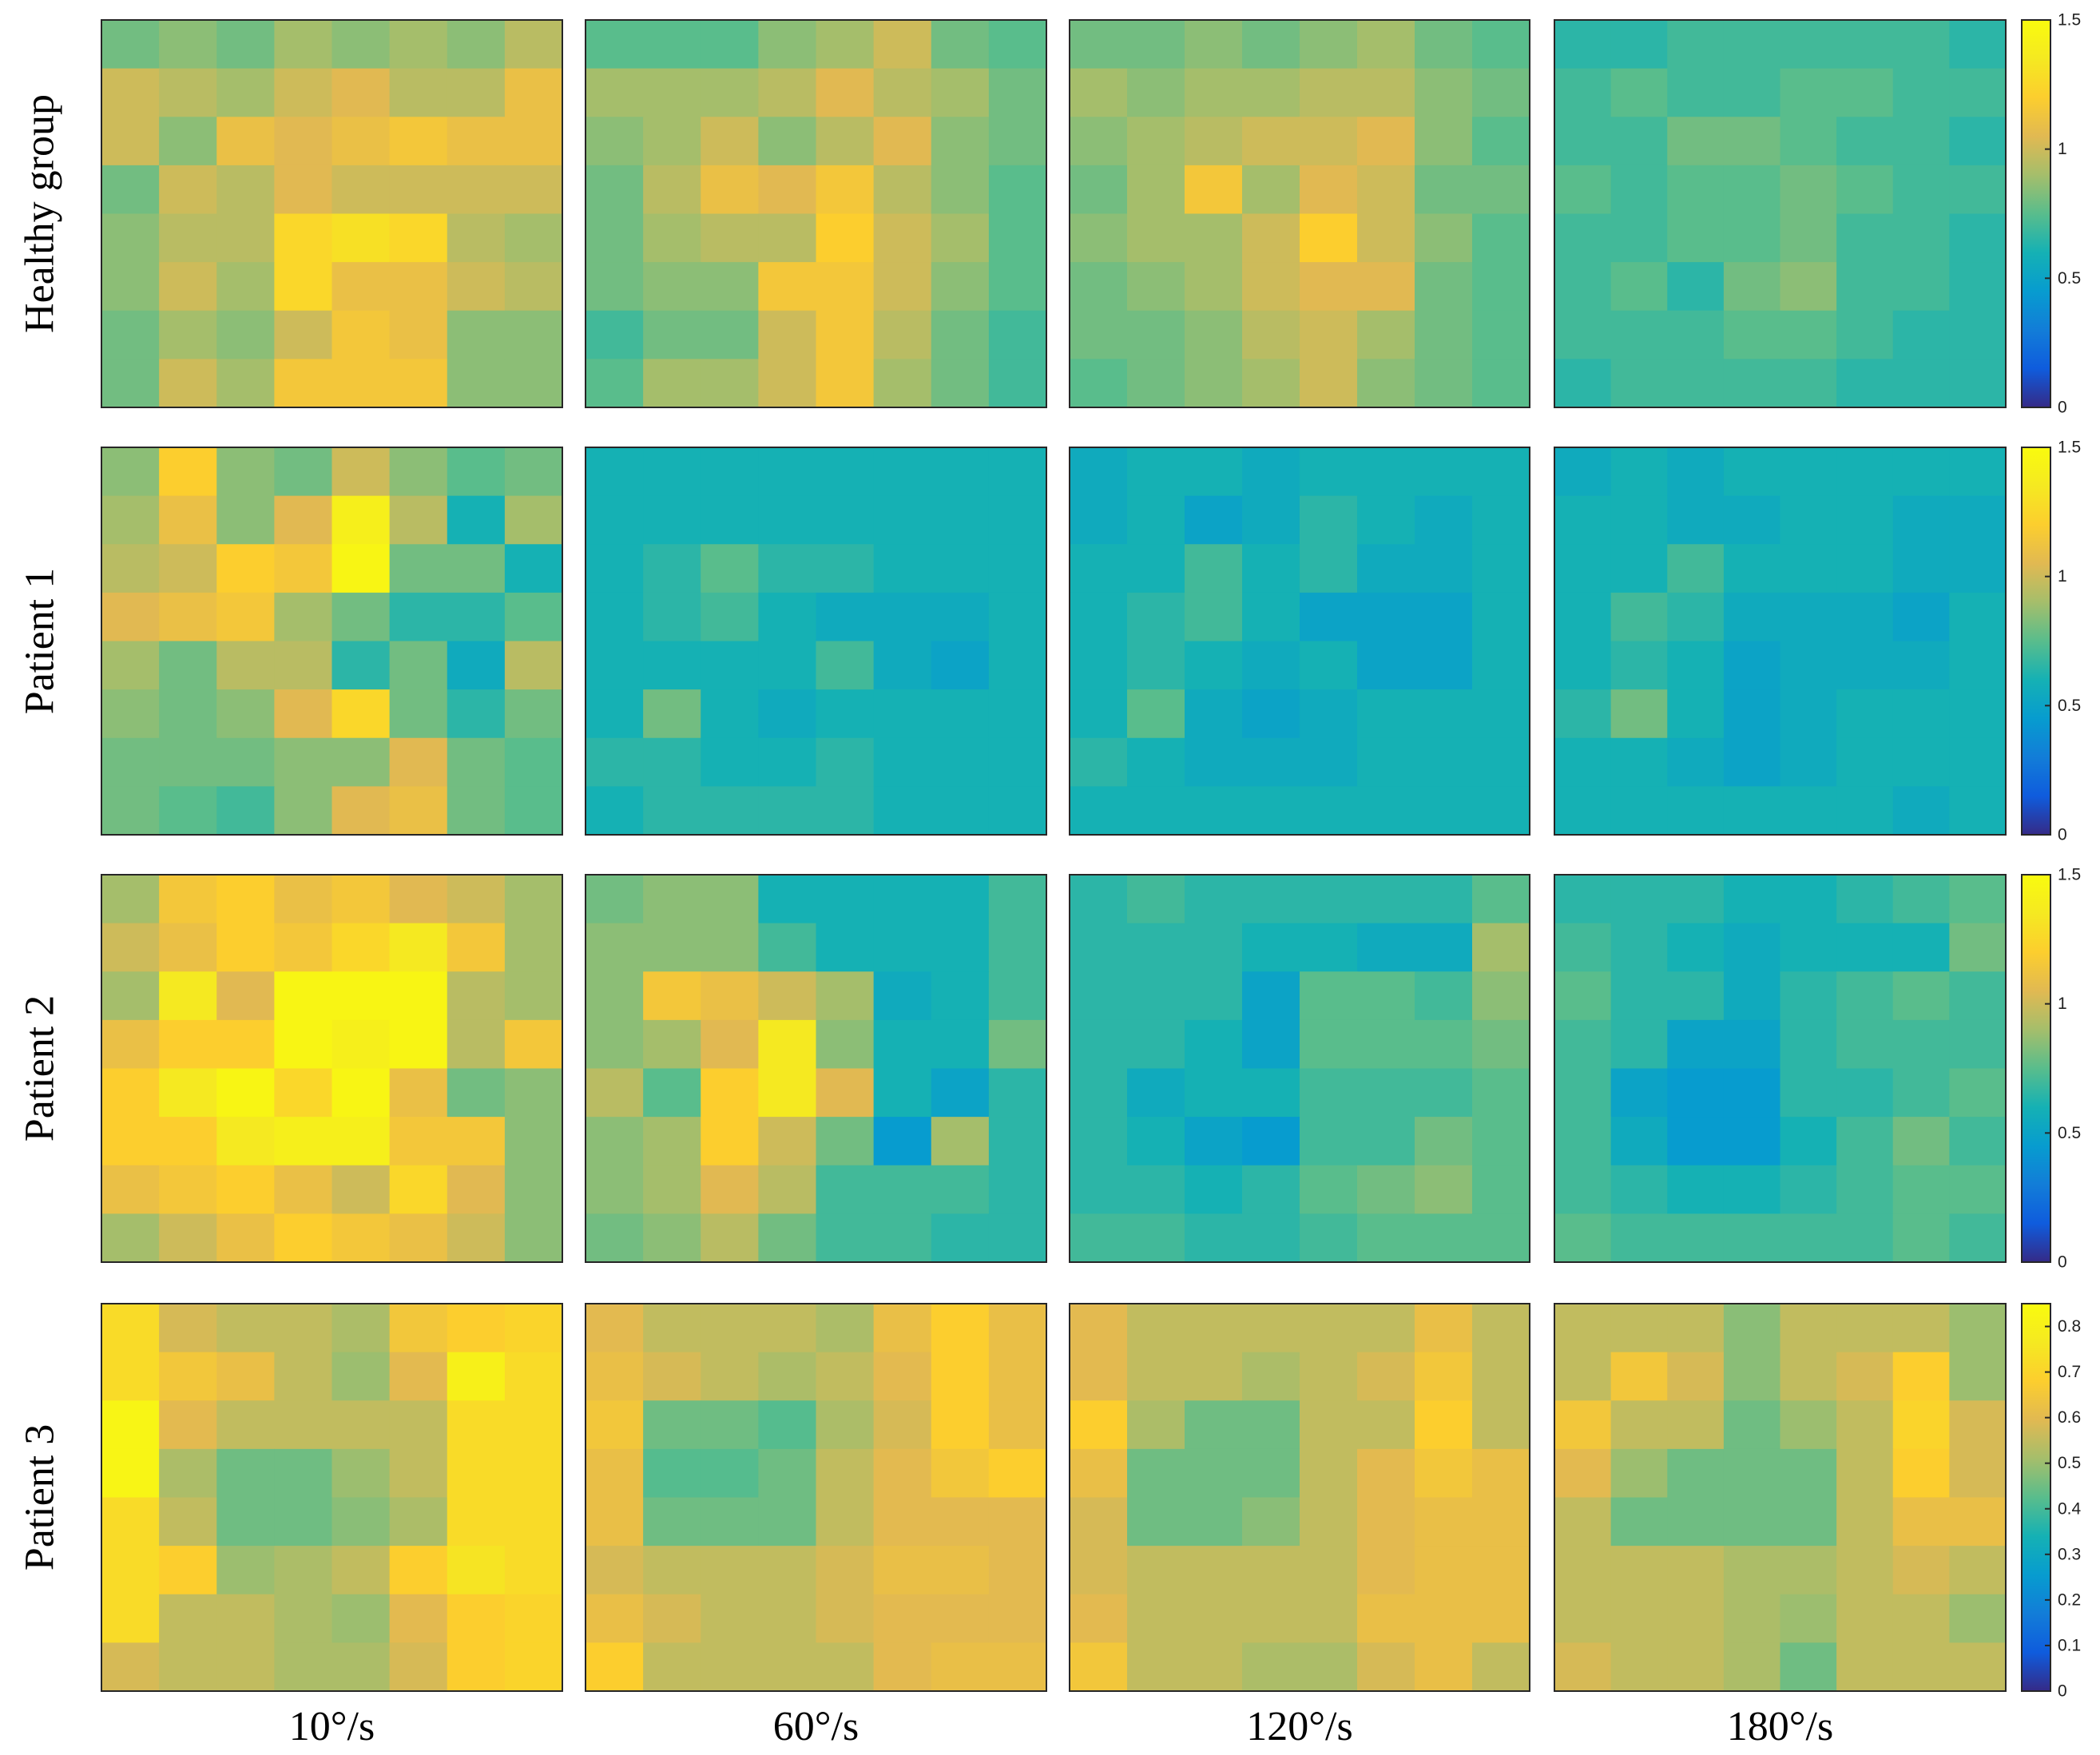 This screenshot has height=1755, width=2100. What do you see at coordinates (2069, 448) in the screenshot?
I see `colorbar-tick-label: 1.5` at bounding box center [2069, 448].